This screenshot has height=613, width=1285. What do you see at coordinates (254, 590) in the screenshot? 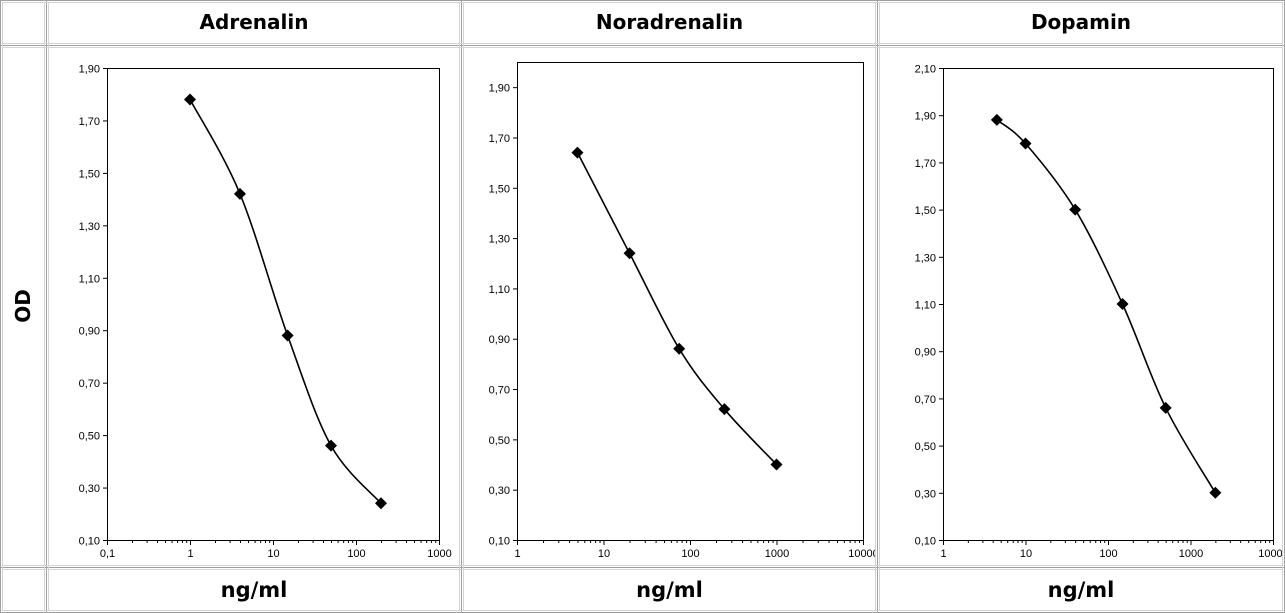
I see `x-axis-label-adrenalin: ng/ml` at bounding box center [254, 590].